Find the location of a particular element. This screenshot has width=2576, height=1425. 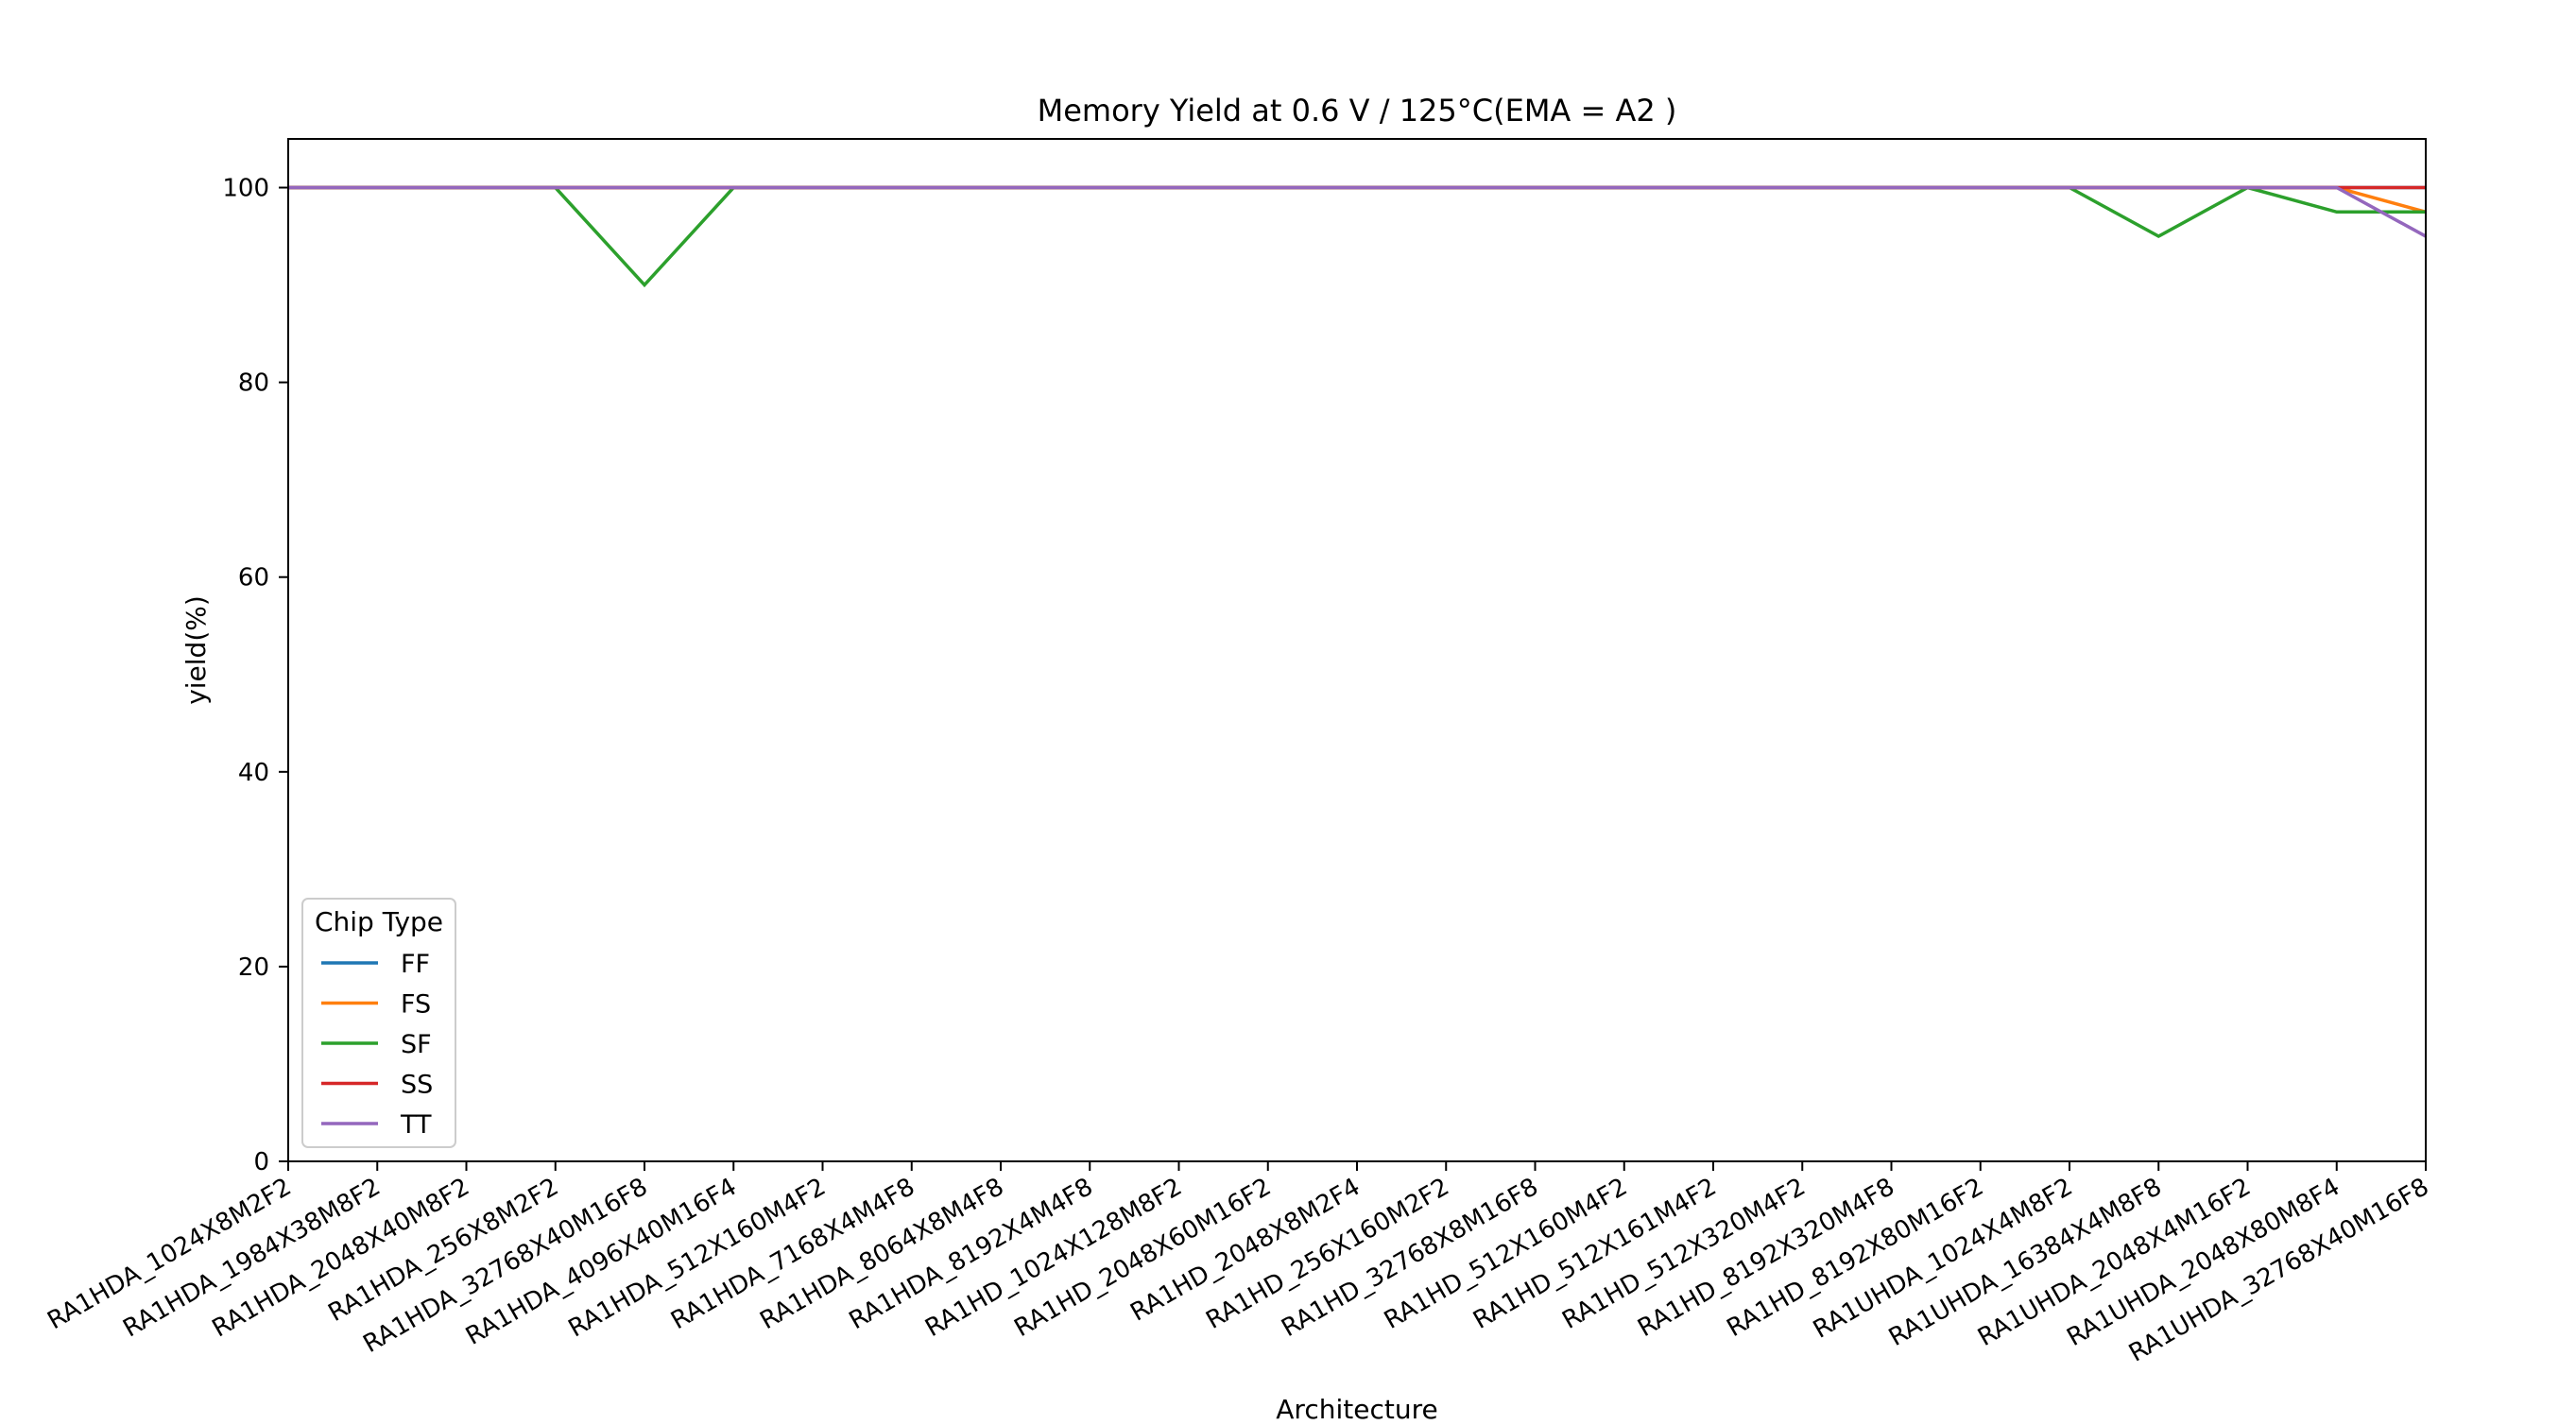

legend-label-ff: FF is located at coordinates (415, 965).